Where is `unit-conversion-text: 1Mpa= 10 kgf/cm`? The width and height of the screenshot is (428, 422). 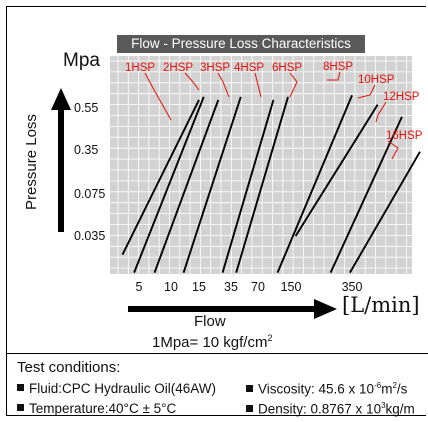 unit-conversion-text: 1Mpa= 10 kgf/cm is located at coordinates (210, 342).